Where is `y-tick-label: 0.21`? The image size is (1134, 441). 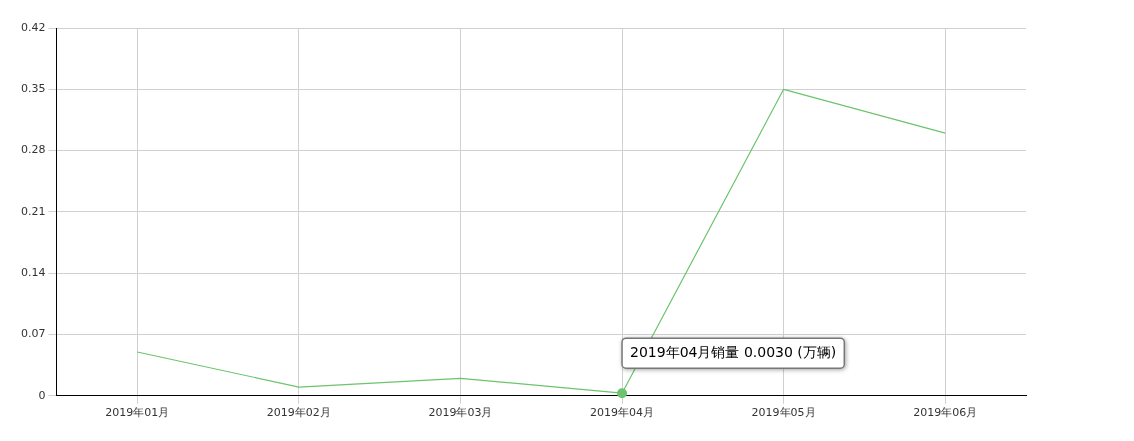
y-tick-label: 0.21 is located at coordinates (33, 211).